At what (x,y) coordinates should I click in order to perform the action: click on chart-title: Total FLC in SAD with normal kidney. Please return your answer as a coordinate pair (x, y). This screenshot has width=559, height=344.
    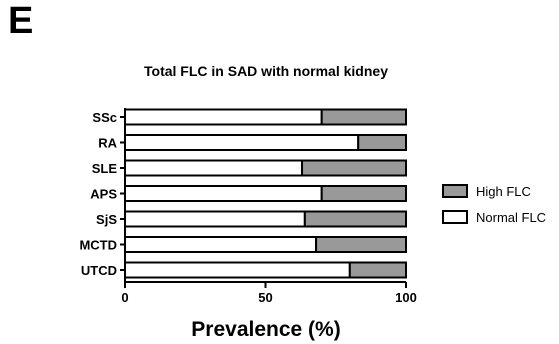
    Looking at the image, I should click on (266, 71).